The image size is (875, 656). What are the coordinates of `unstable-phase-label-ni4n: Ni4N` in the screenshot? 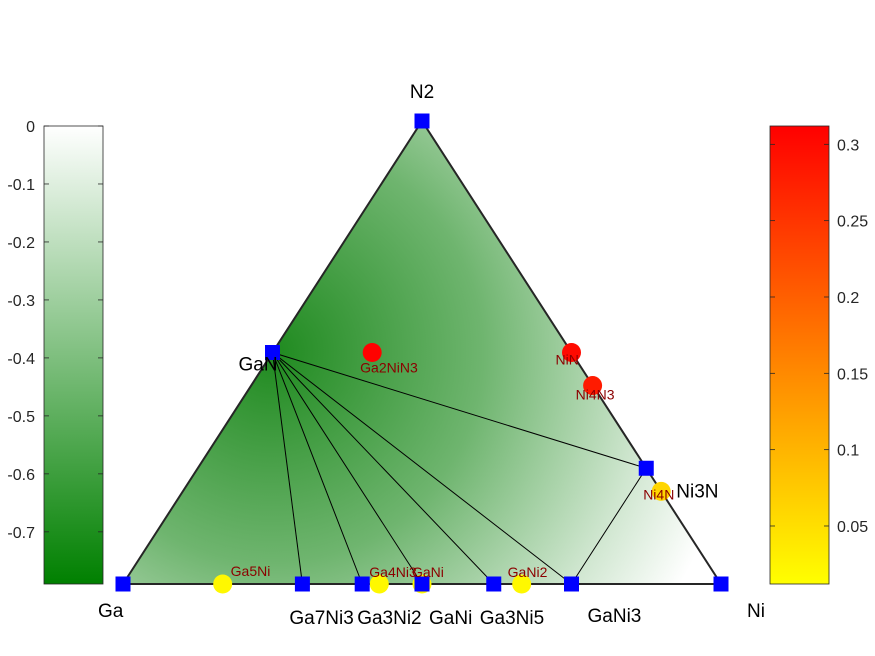 It's located at (658, 494).